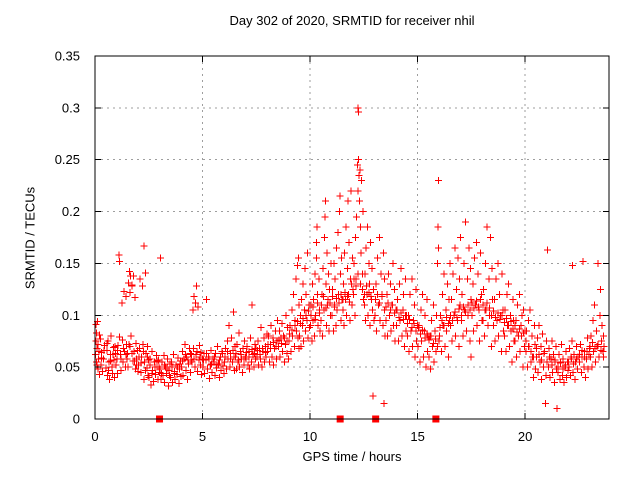 The image size is (640, 480). What do you see at coordinates (352, 456) in the screenshot?
I see `x-axis-label: GPS time / hours` at bounding box center [352, 456].